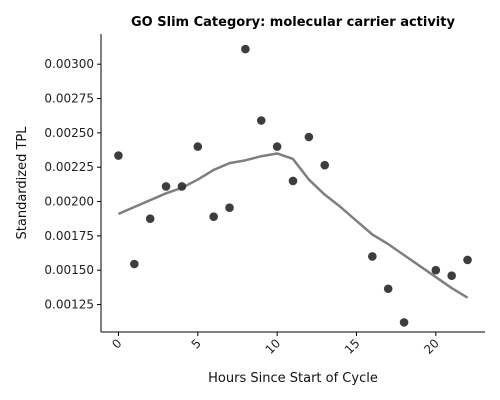 The image size is (500, 400). What do you see at coordinates (352, 346) in the screenshot?
I see `x-tick-label: 15` at bounding box center [352, 346].